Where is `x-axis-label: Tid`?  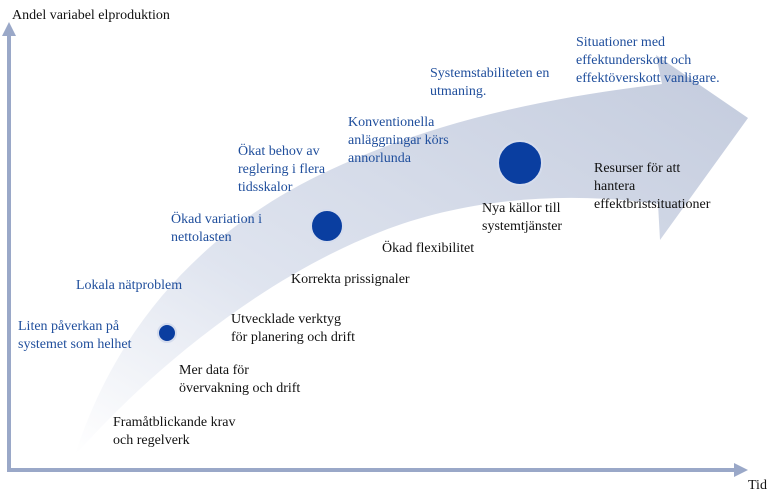
x-axis-label: Tid is located at coordinates (757, 485).